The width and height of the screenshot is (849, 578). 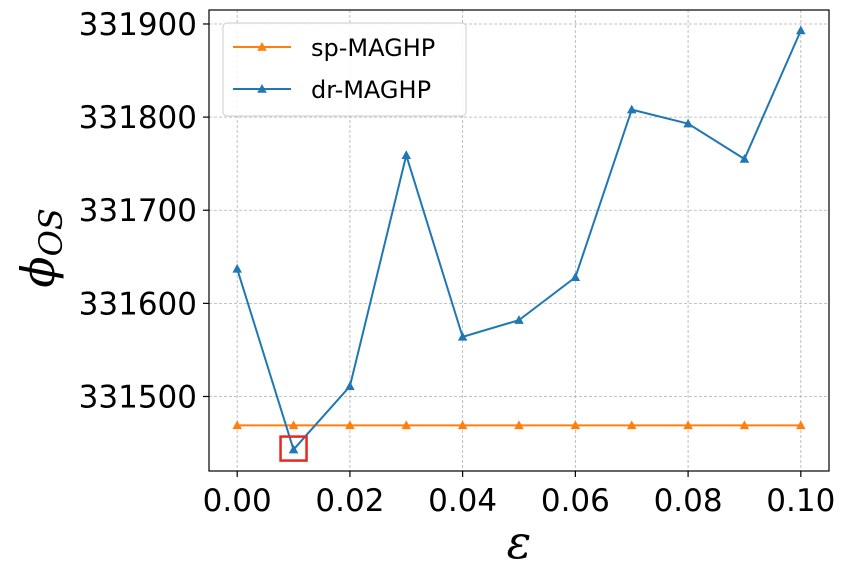 I want to click on legend-label-sp-maghp: sp-MAGHP, so click(x=373, y=48).